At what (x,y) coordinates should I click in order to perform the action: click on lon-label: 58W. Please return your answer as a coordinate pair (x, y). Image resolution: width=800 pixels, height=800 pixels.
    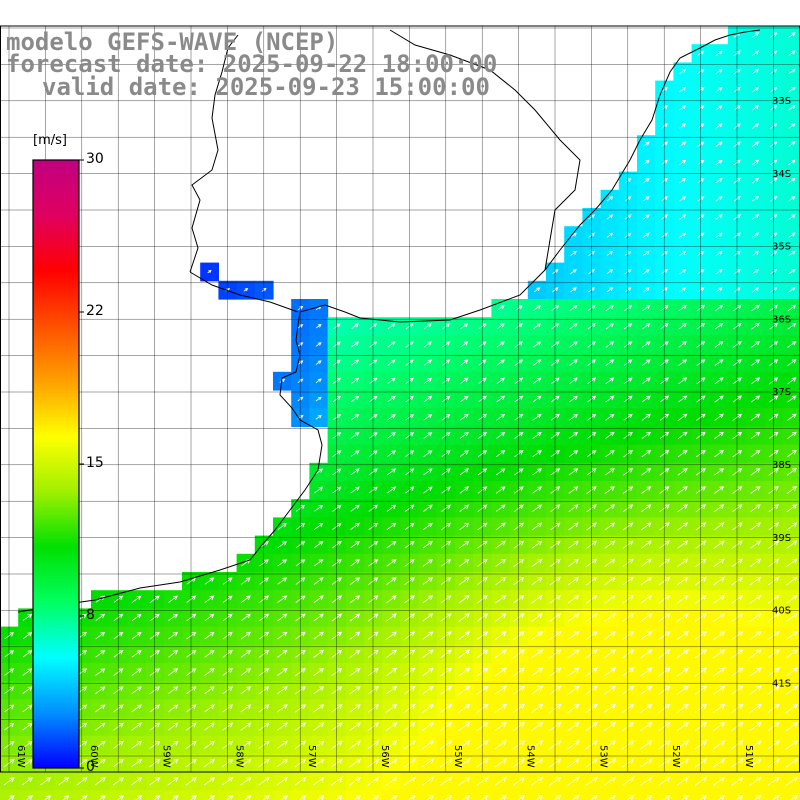
    Looking at the image, I should click on (238, 756).